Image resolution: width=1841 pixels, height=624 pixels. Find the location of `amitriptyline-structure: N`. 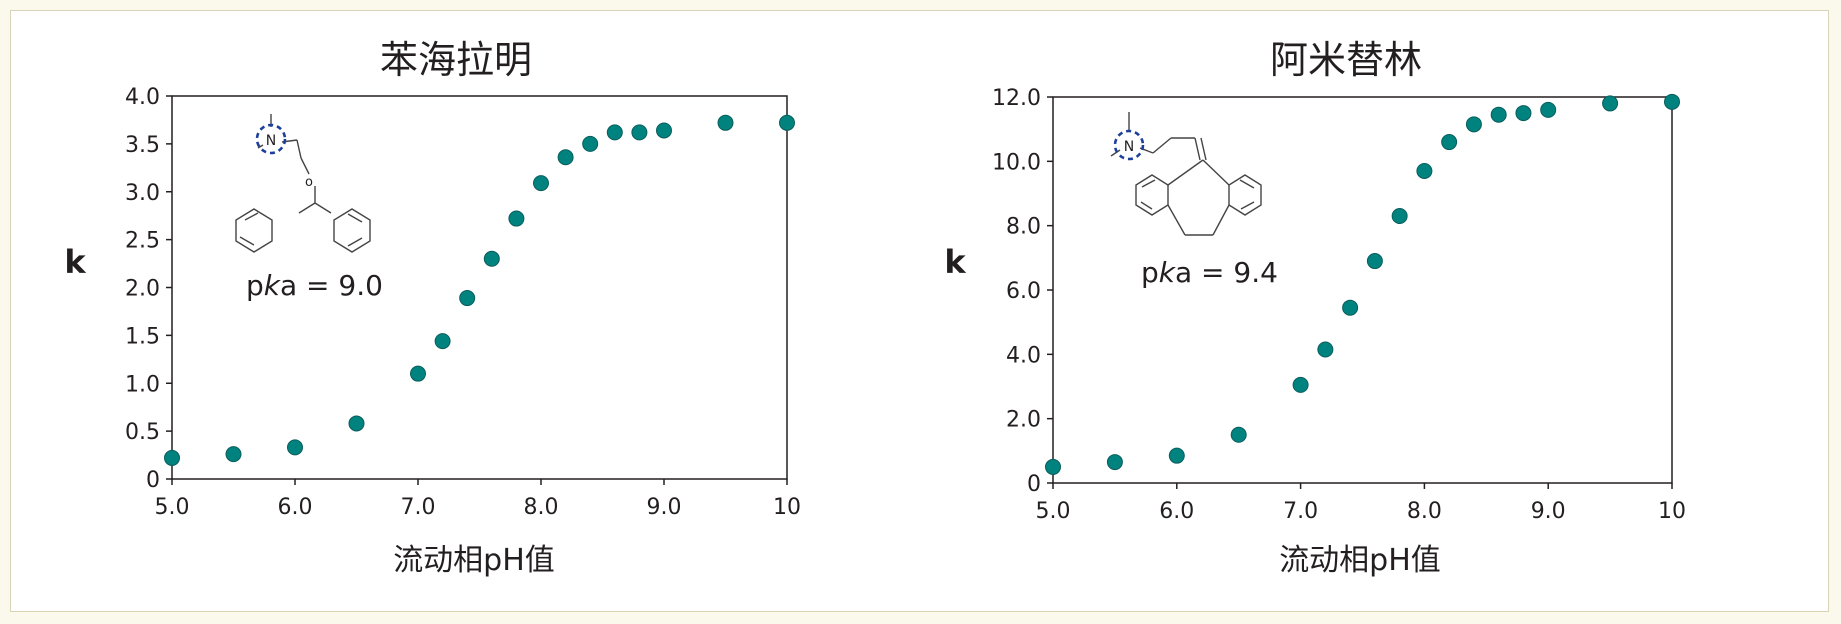

amitriptyline-structure: N is located at coordinates (1186, 174).